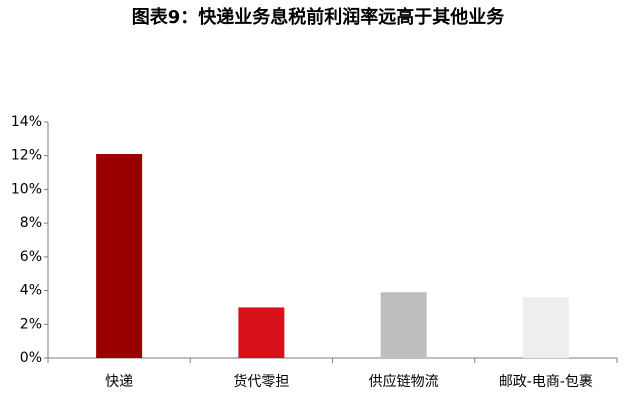 The image size is (629, 404). Describe the element at coordinates (31, 324) in the screenshot. I see `y-tick-label: 2%` at that location.